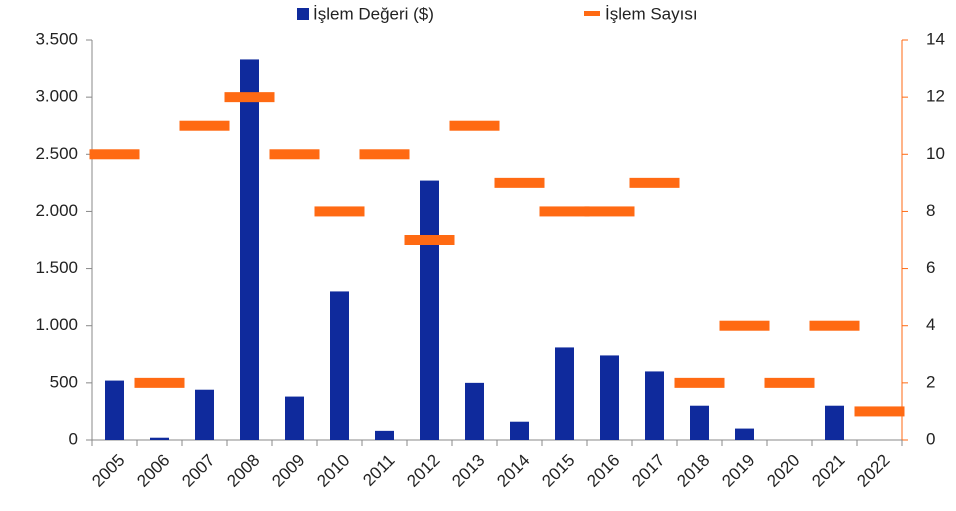 This screenshot has width=956, height=511. Describe the element at coordinates (56, 153) in the screenshot. I see `y-tick-label: 2.500` at that location.